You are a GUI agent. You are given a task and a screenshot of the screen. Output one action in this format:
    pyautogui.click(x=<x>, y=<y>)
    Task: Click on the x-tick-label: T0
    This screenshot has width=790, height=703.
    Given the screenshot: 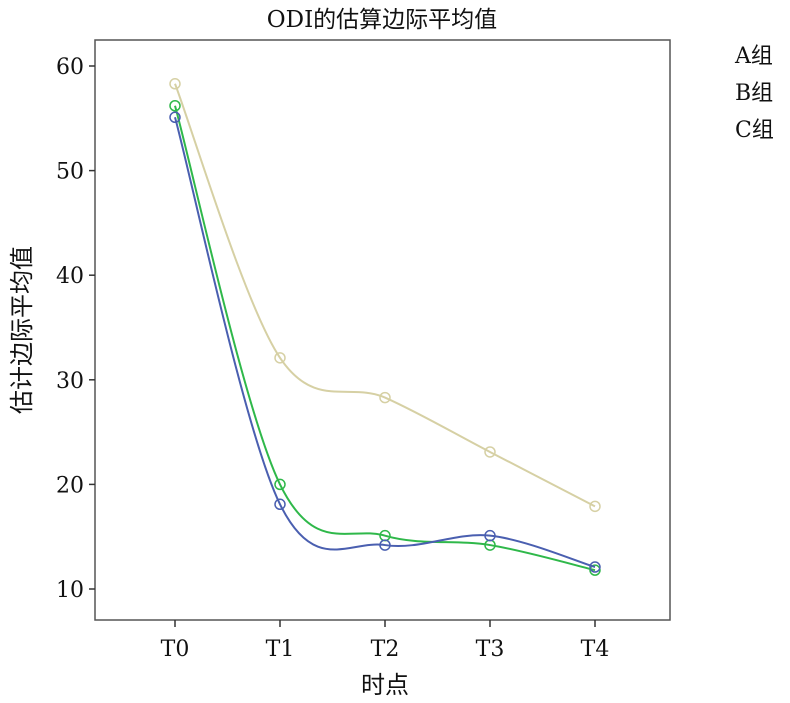 What is the action you would take?
    pyautogui.click(x=175, y=649)
    